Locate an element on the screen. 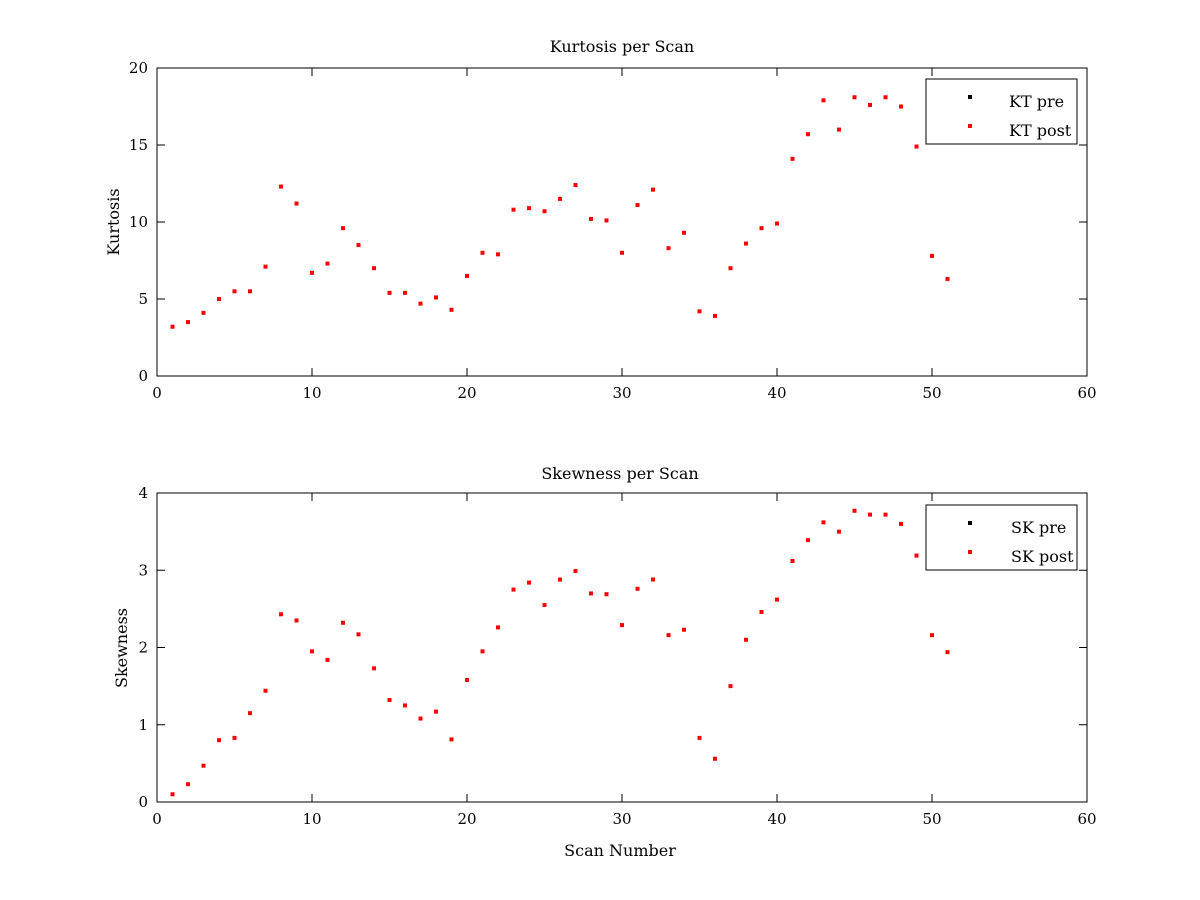 The height and width of the screenshot is (900, 1200). kurtosis-y-tick-label: 15 is located at coordinates (138, 145).